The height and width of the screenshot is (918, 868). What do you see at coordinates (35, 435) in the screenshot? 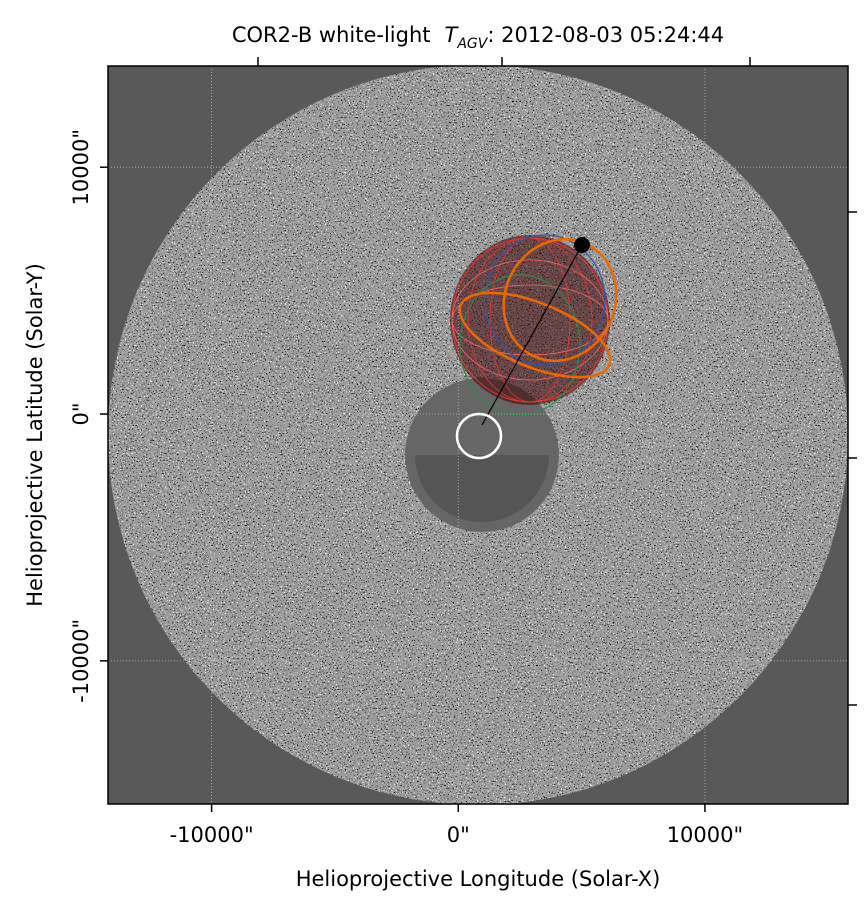
I see `y-axis-label: Helioprojective Latitude (Solar-Y)` at bounding box center [35, 435].